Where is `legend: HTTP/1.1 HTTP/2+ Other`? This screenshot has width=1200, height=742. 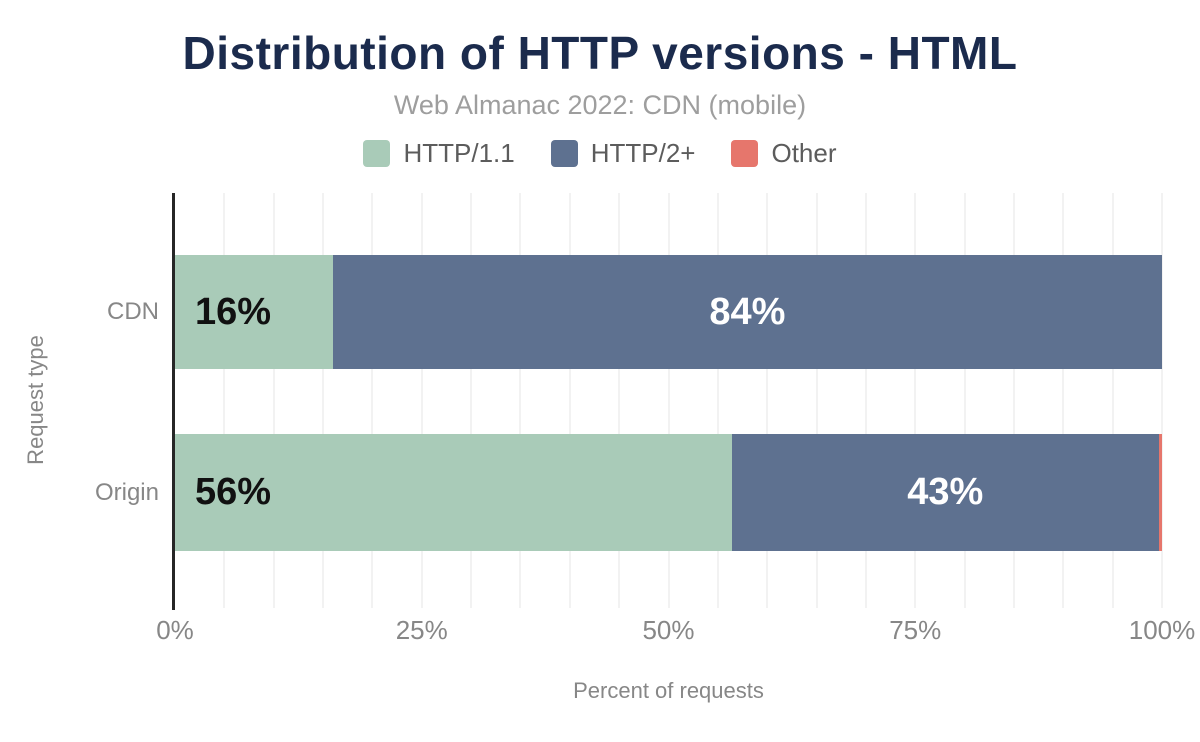
legend: HTTP/1.1 HTTP/2+ Other is located at coordinates (600, 153).